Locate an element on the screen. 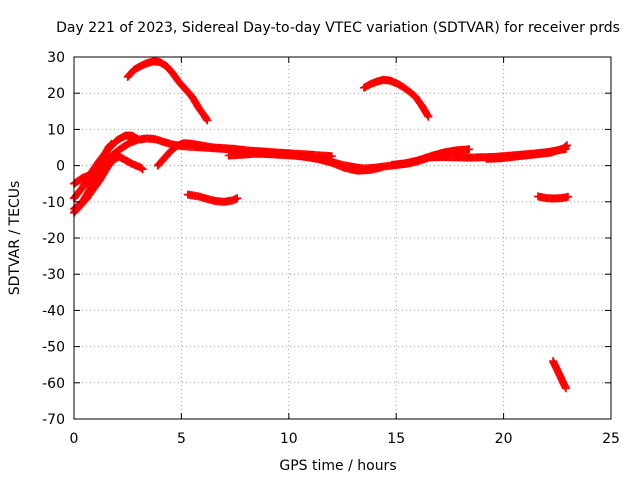 This screenshot has height=480, width=640. y-tick-label: -60 is located at coordinates (53, 384).